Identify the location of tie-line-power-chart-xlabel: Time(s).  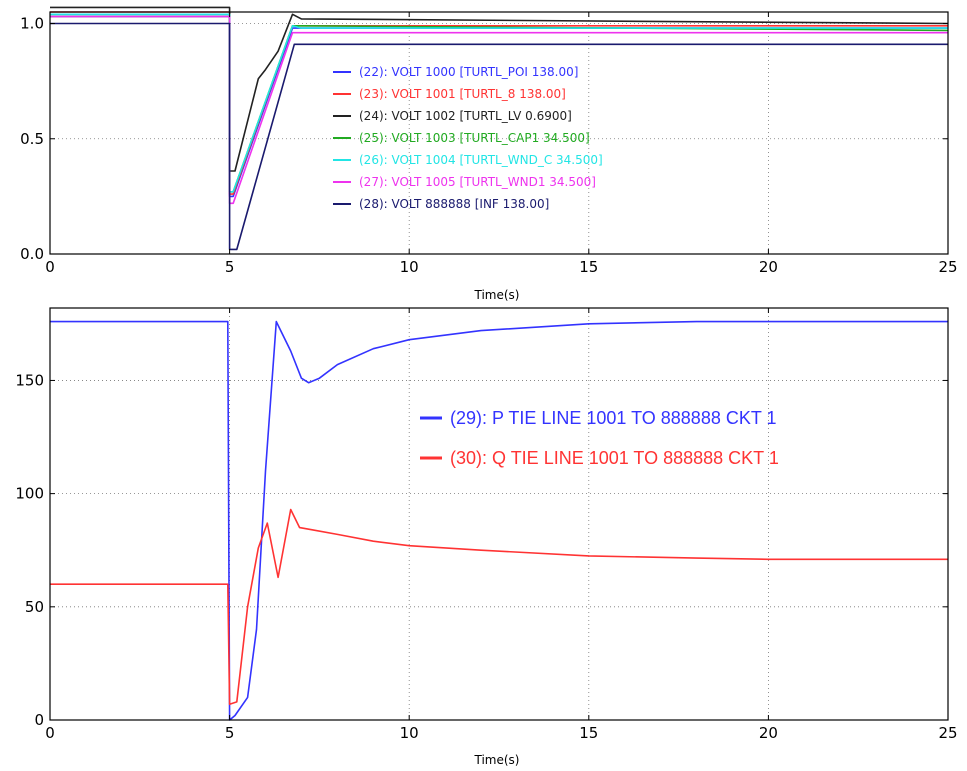
(497, 760).